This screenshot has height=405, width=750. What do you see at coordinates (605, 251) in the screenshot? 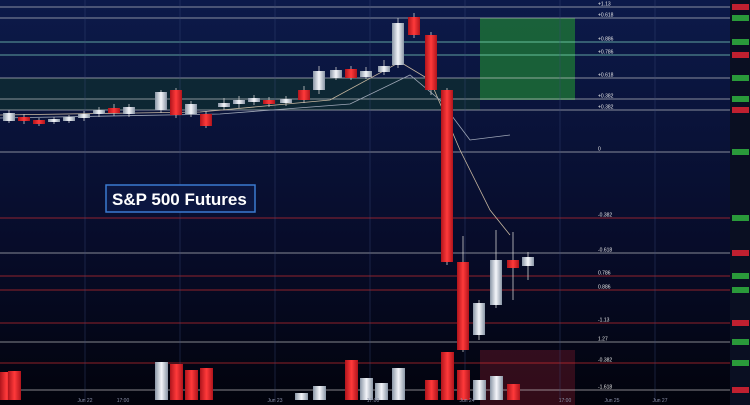
I see `level-label: -0.618` at bounding box center [605, 251].